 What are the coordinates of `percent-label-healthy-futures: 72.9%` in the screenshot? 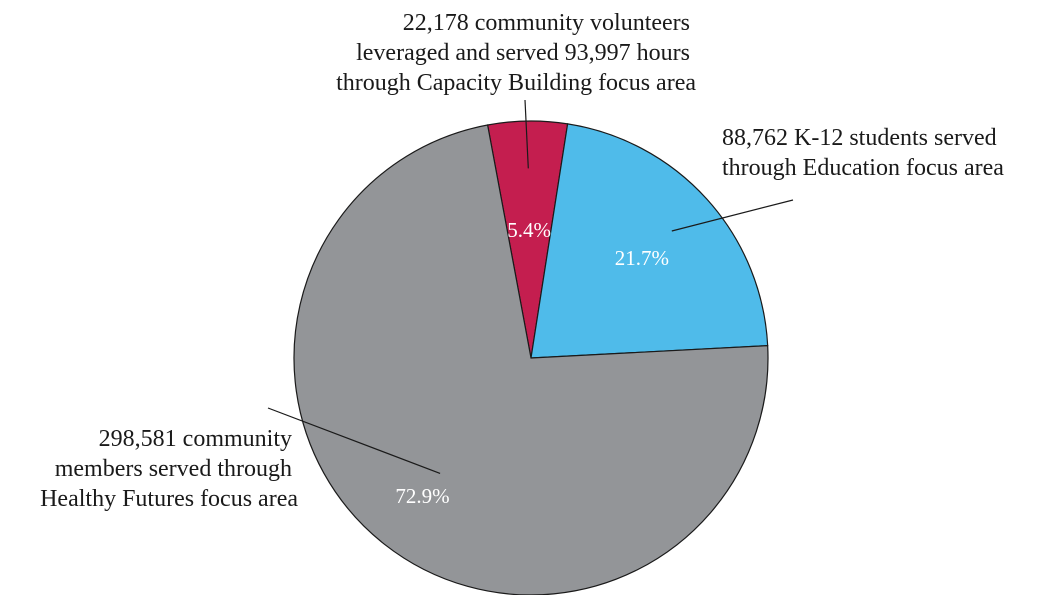 It's located at (422, 496).